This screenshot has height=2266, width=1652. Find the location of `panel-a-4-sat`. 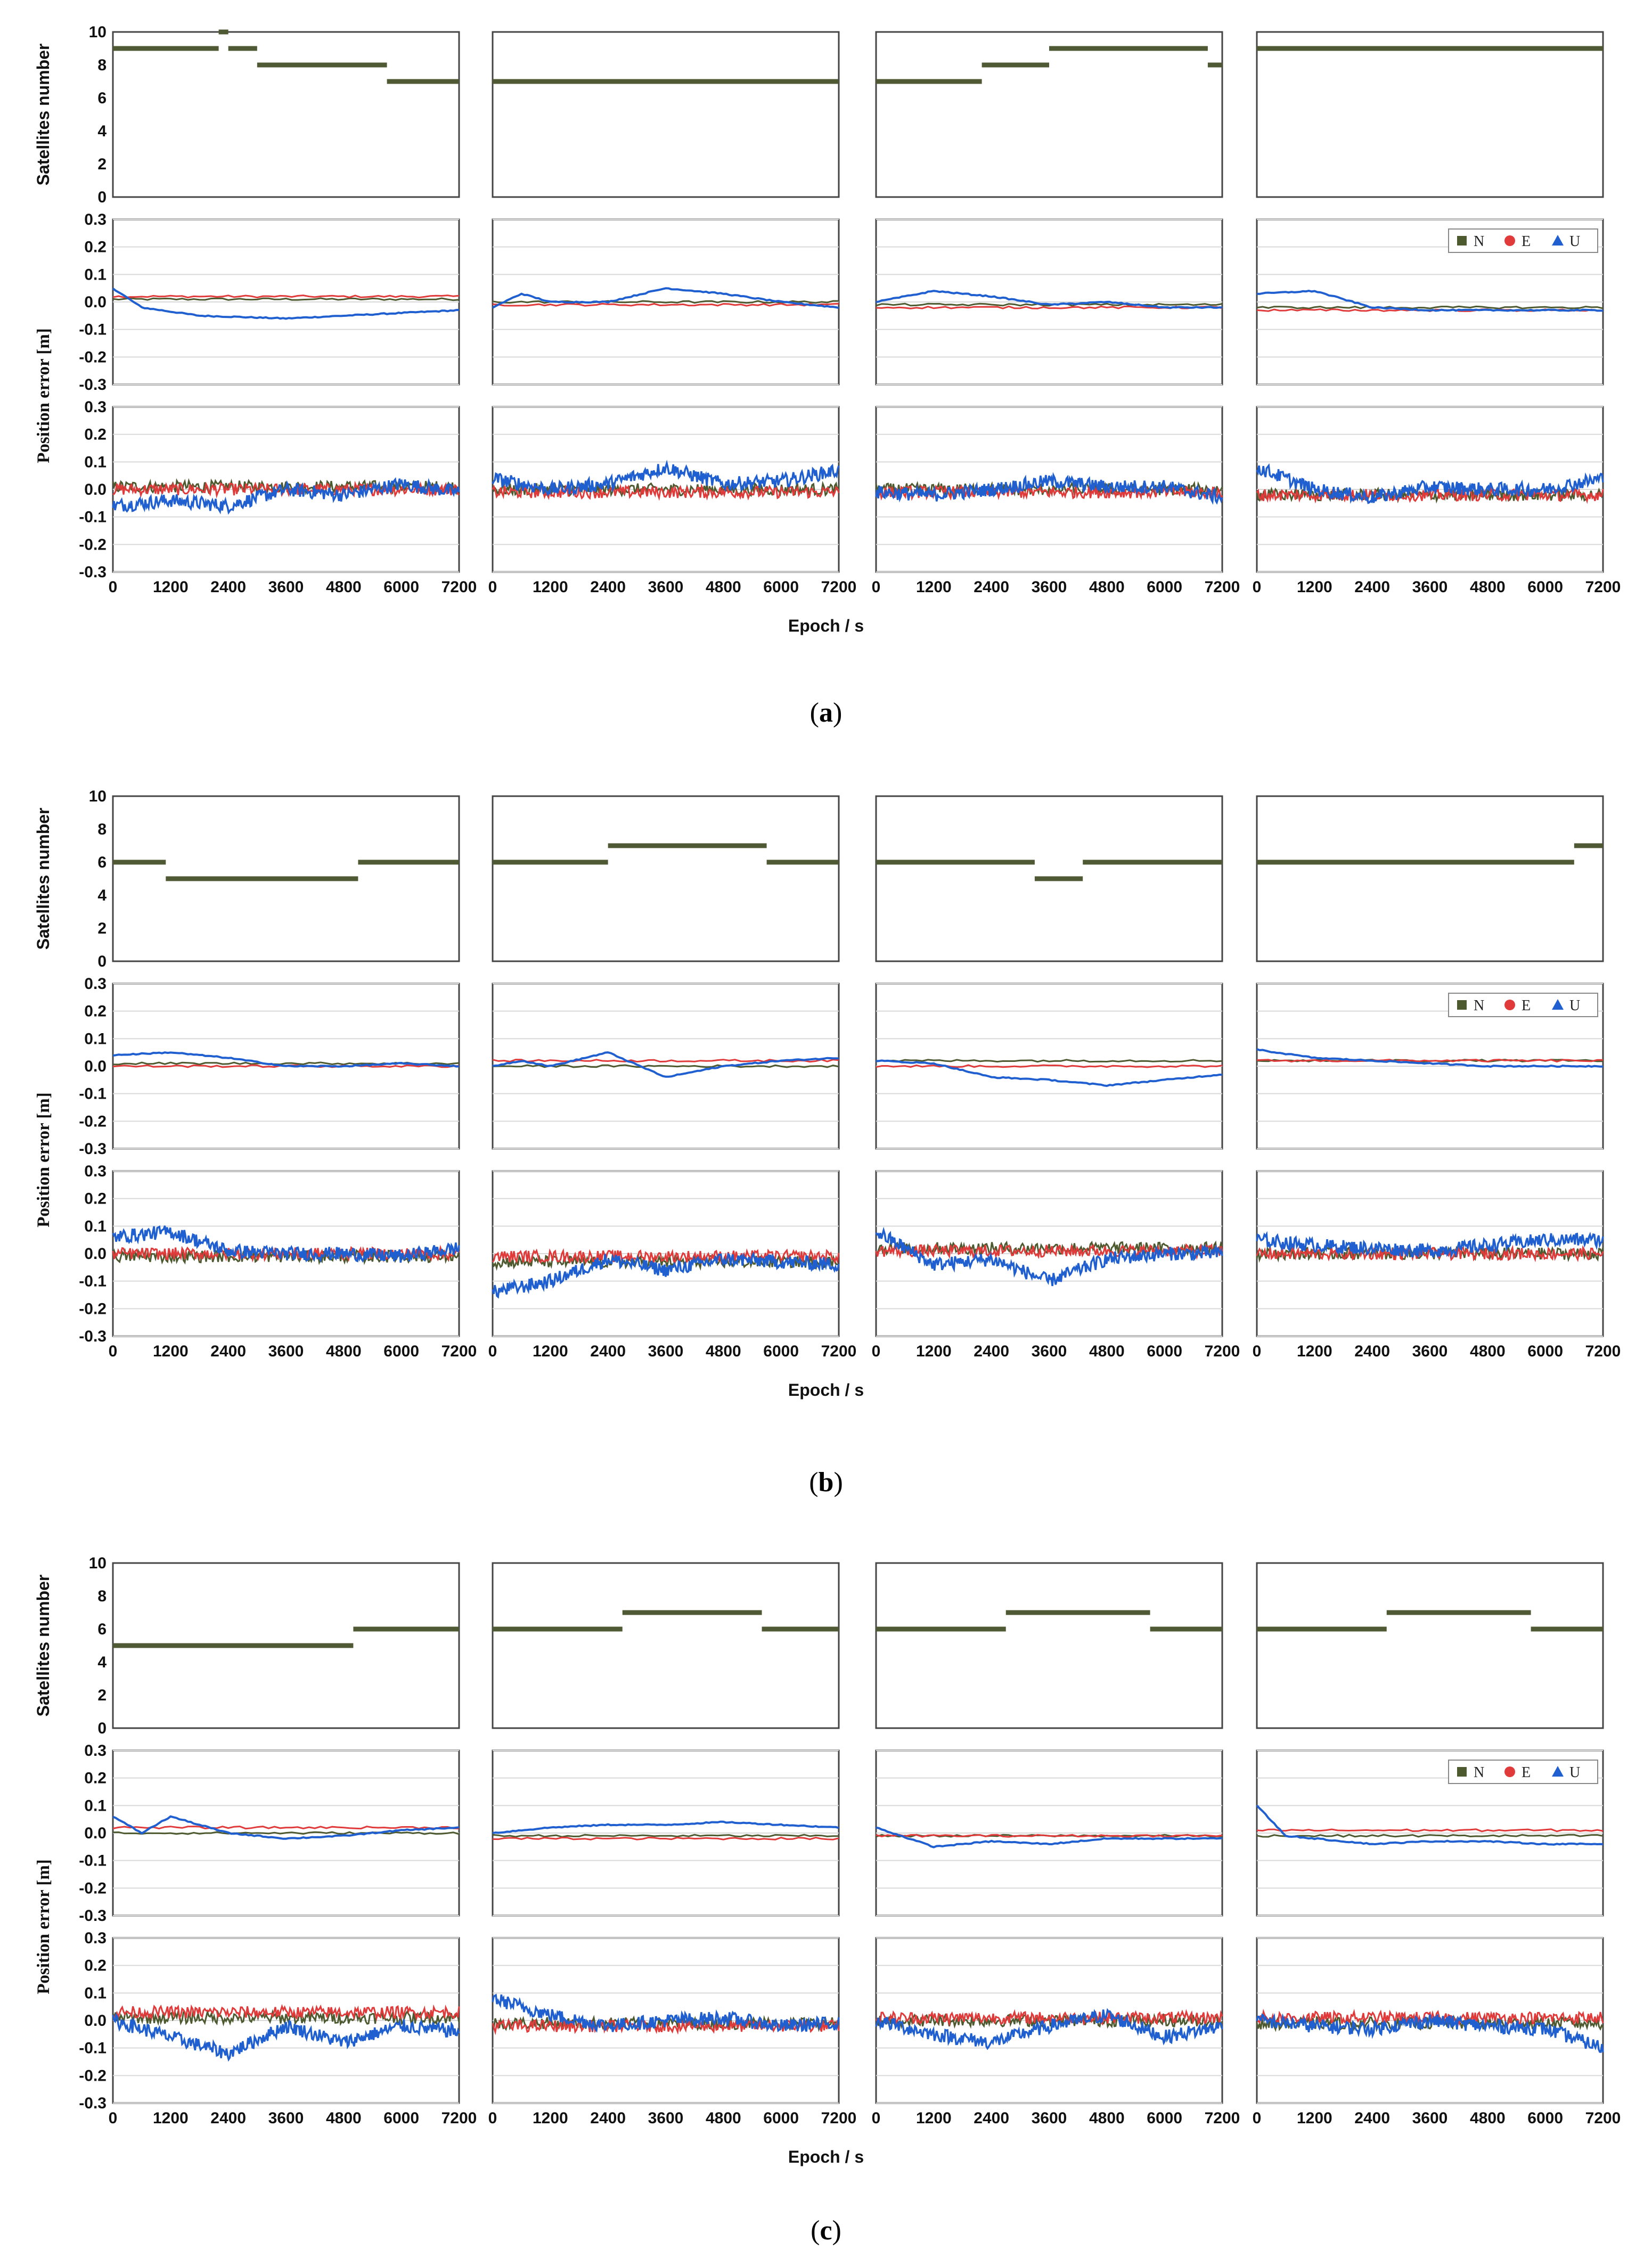

panel-a-4-sat is located at coordinates (1430, 114).